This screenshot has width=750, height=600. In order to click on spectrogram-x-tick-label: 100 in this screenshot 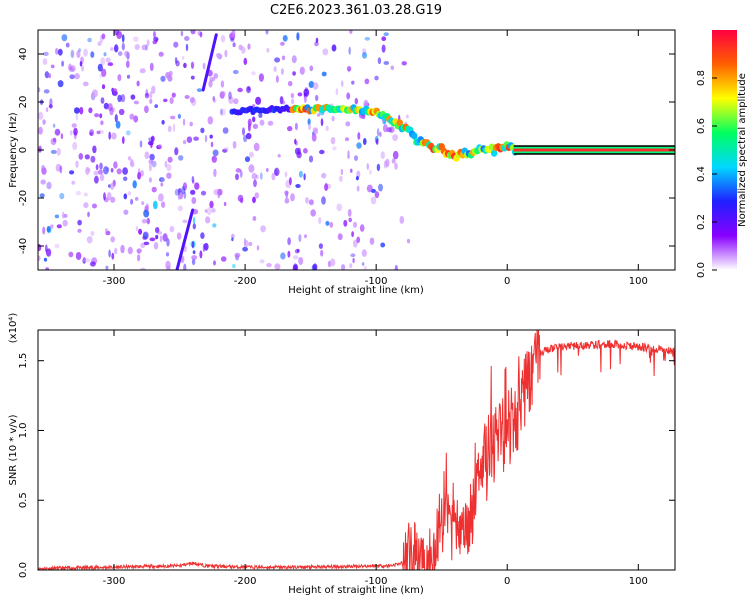, I will do `click(638, 281)`.